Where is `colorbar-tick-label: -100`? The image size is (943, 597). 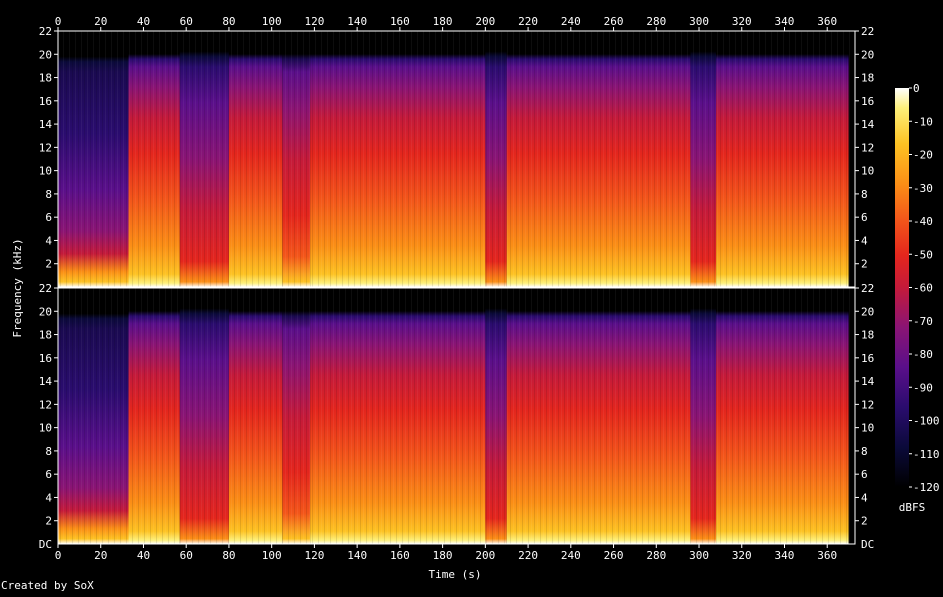 colorbar-tick-label: -100 is located at coordinates (926, 421).